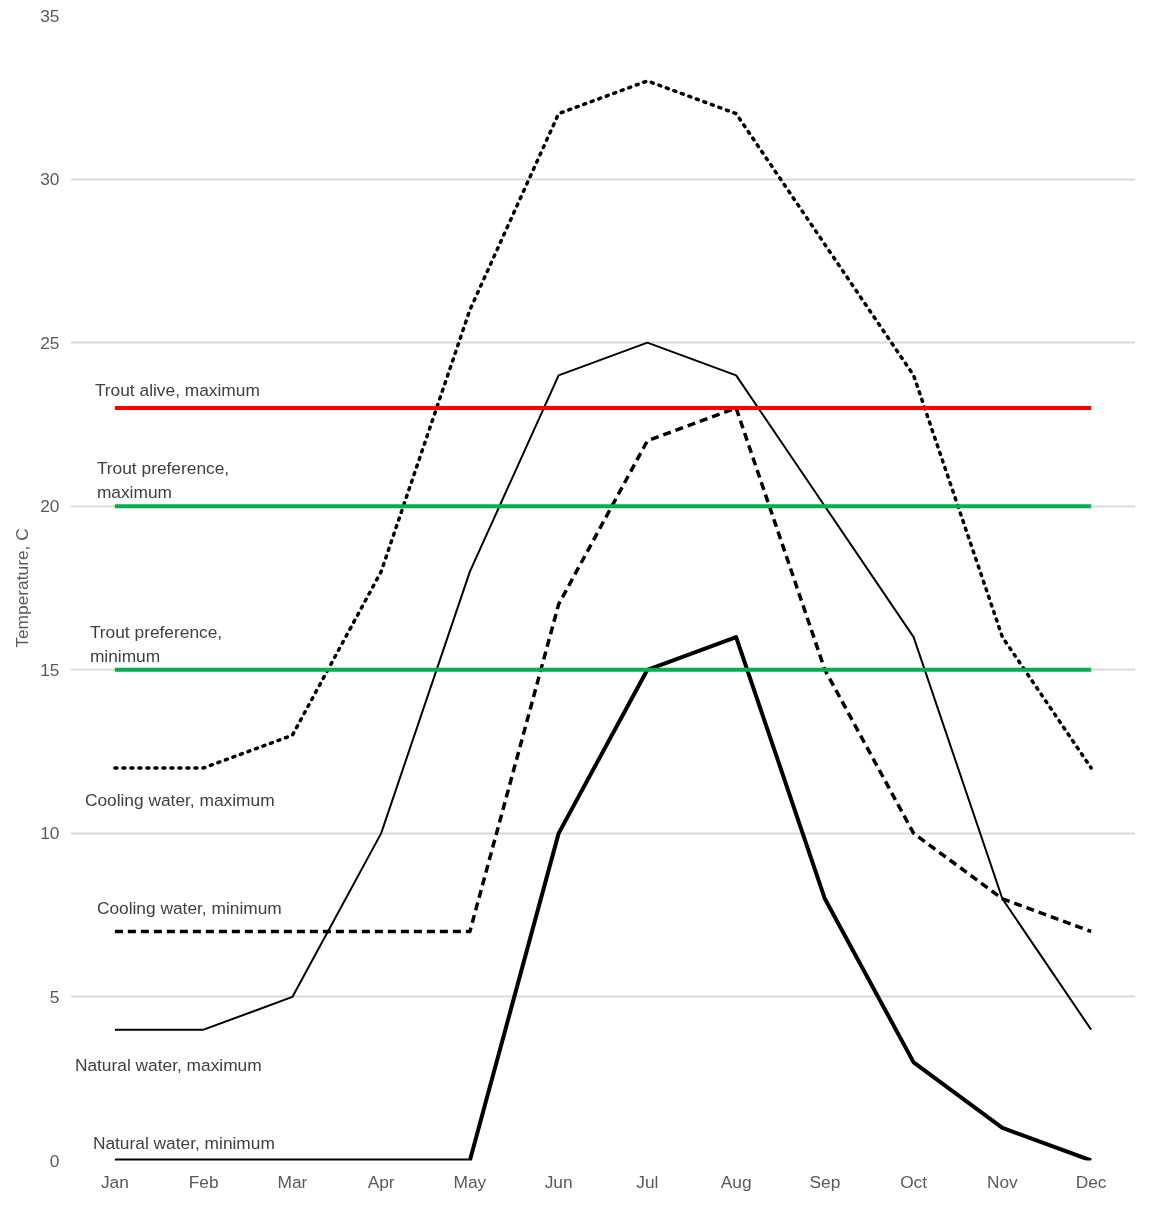 The width and height of the screenshot is (1164, 1207). I want to click on y-tick-label: 35, so click(50, 15).